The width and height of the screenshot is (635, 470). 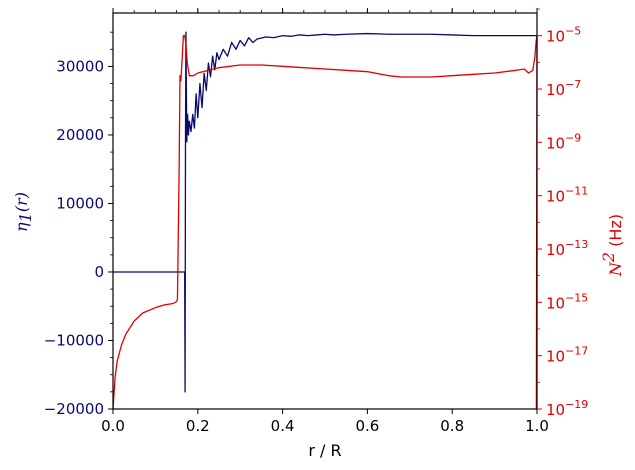 What do you see at coordinates (78, 224) in the screenshot?
I see `y-left-axis: −20000 −10000 0 10000 20000 30000` at bounding box center [78, 224].